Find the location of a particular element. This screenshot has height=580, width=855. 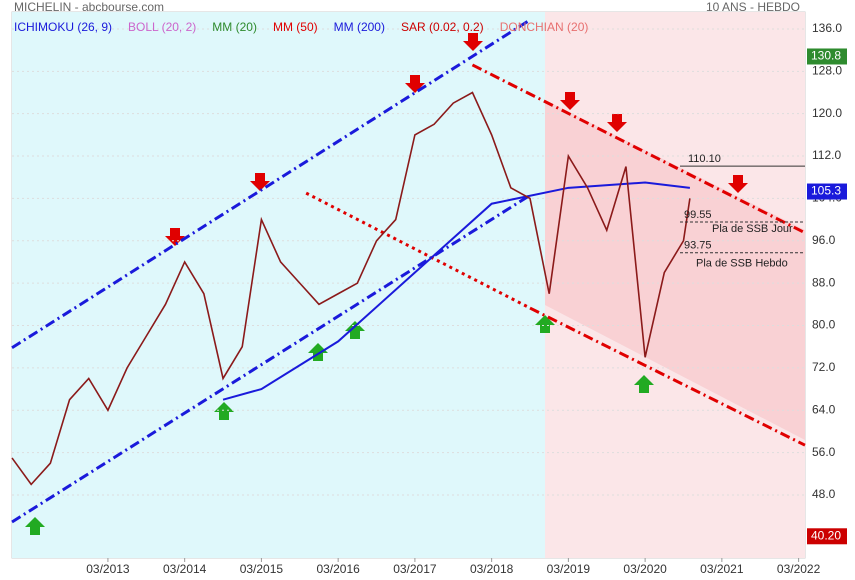

y-tick-label: 48.0 is located at coordinates (824, 494).